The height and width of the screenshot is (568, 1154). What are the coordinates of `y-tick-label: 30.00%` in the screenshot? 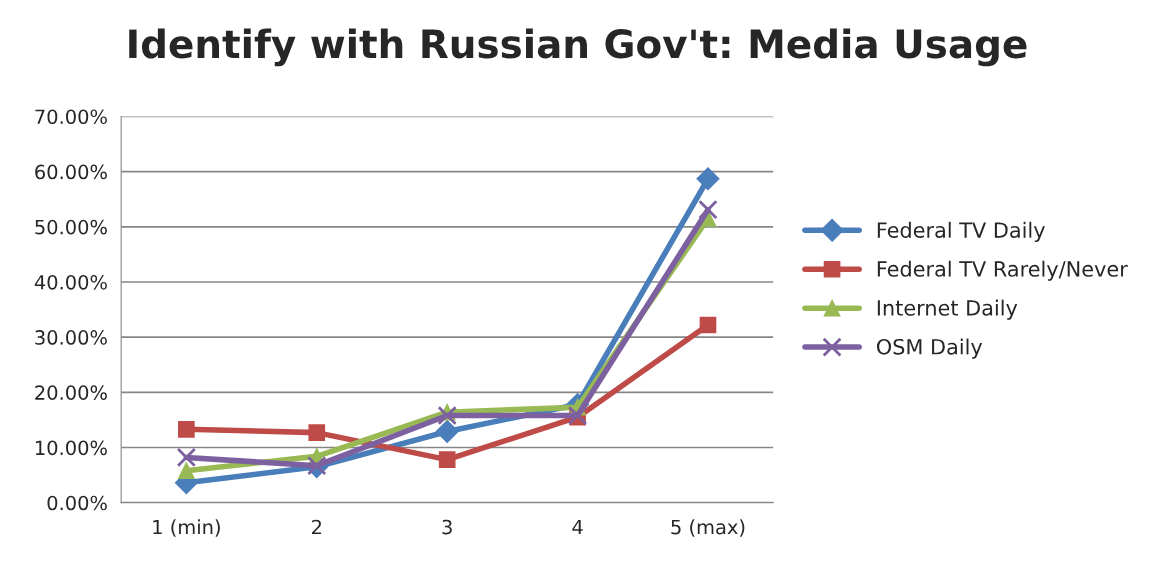 It's located at (71, 337).